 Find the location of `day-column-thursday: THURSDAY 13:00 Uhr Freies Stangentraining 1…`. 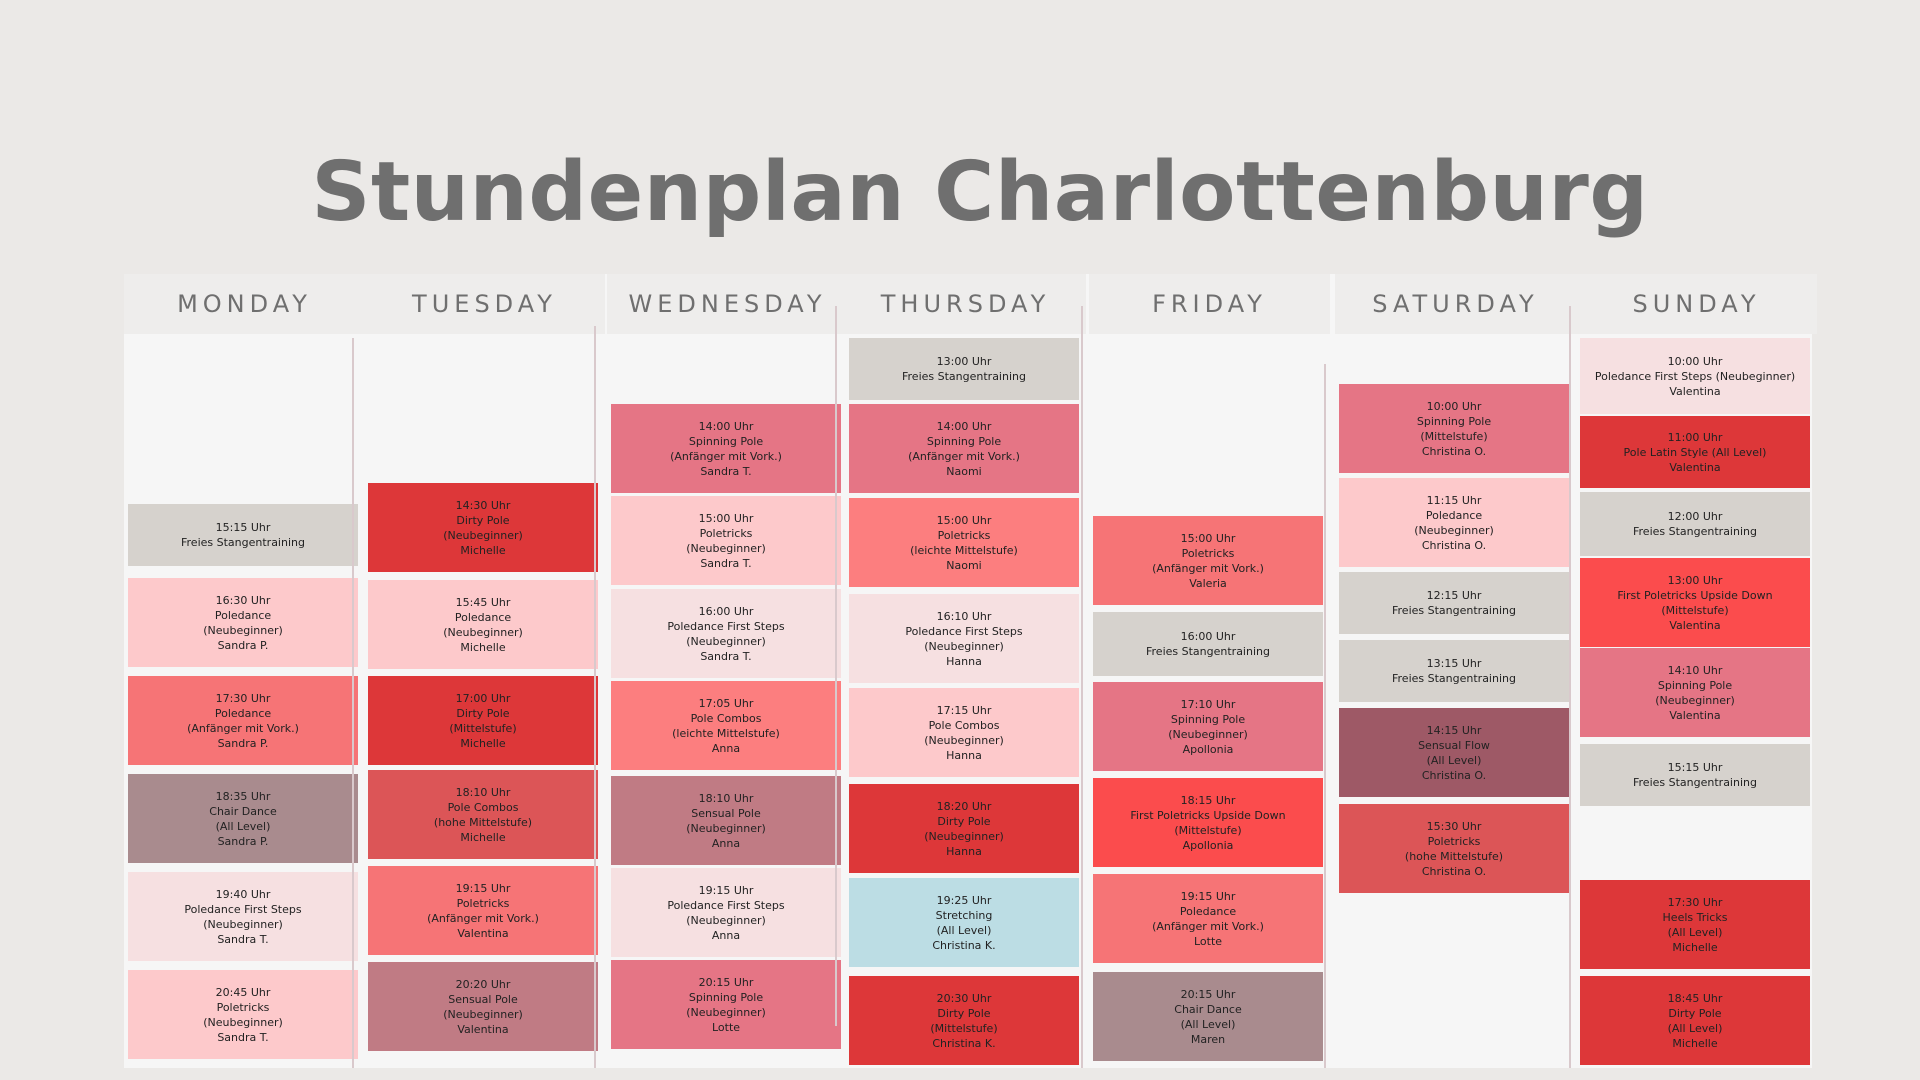

day-column-thursday: THURSDAY 13:00 Uhr Freies Stangentraining 1… is located at coordinates (965, 671).